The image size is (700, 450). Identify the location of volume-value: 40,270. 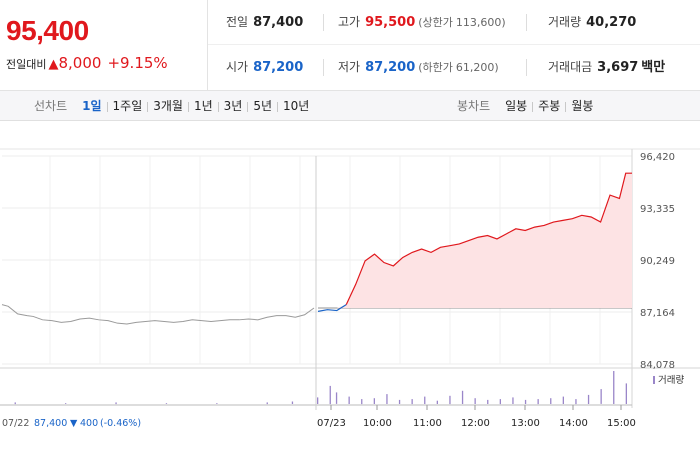
(611, 22).